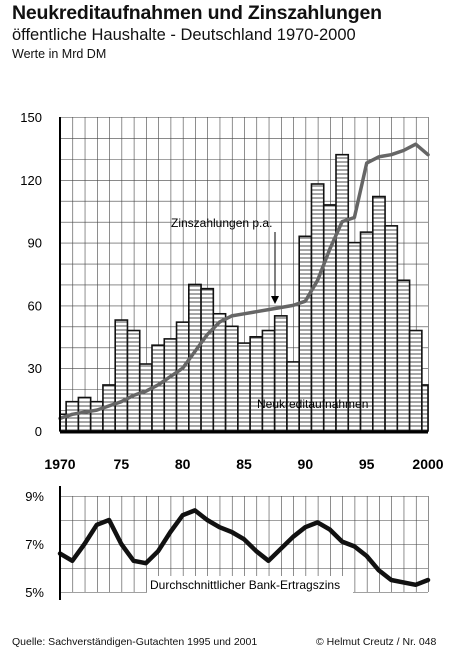 The height and width of the screenshot is (655, 467). Describe the element at coordinates (35, 368) in the screenshot. I see `y-tick-label: 30` at that location.